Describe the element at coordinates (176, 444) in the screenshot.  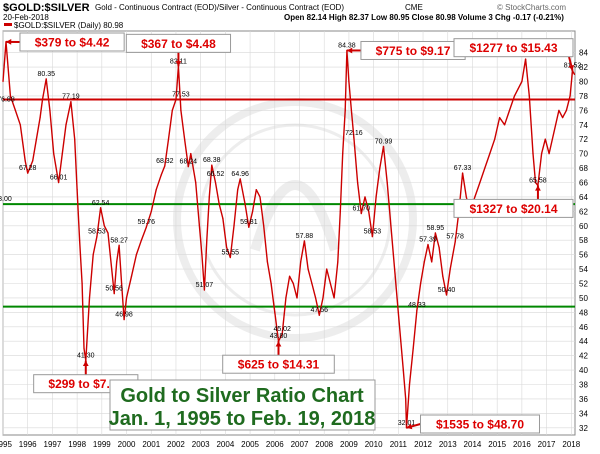
I see `x-tick-label-2002: 2002` at that location.